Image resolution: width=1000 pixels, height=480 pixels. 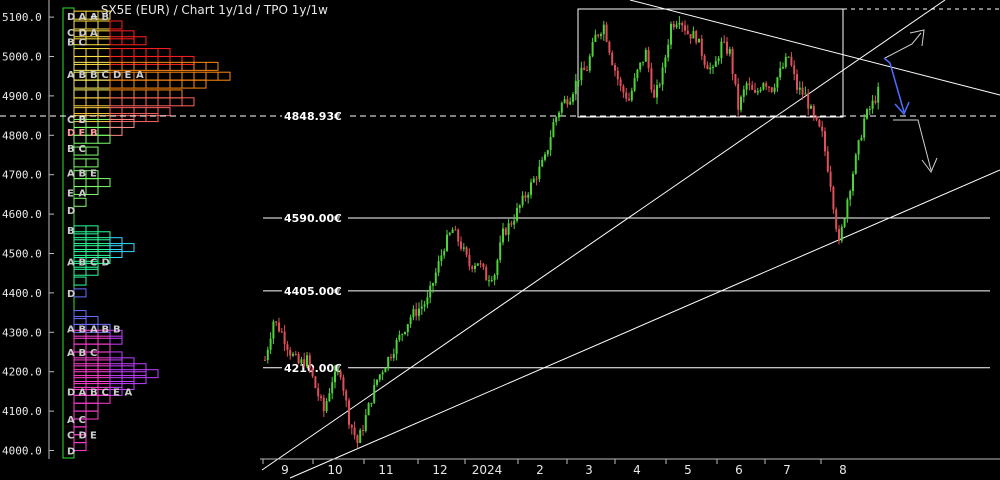 What do you see at coordinates (209, 10) in the screenshot?
I see `chart-title: _ SX5E (EUR) / Chart 1y/1d / TPO 1y/1w` at bounding box center [209, 10].